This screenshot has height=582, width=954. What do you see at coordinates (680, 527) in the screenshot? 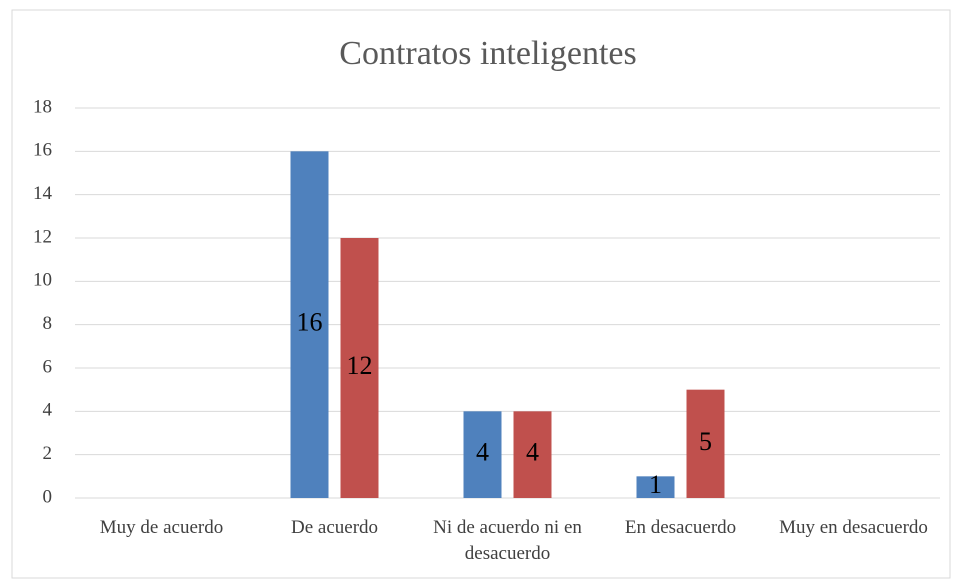
I see `x-tick-label: En desacuerdo` at bounding box center [680, 527].